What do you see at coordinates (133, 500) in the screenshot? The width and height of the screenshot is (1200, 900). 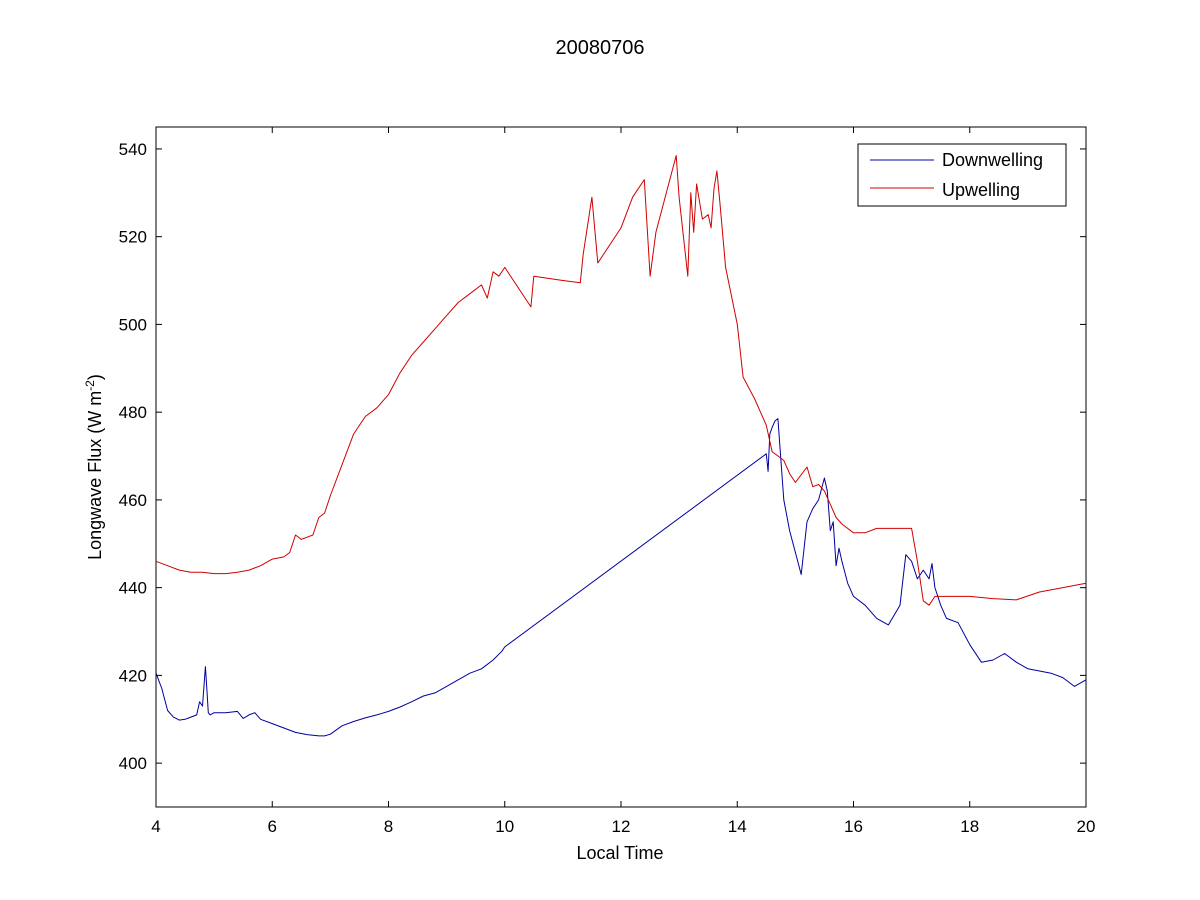 I see `y-tick-label: 460` at bounding box center [133, 500].